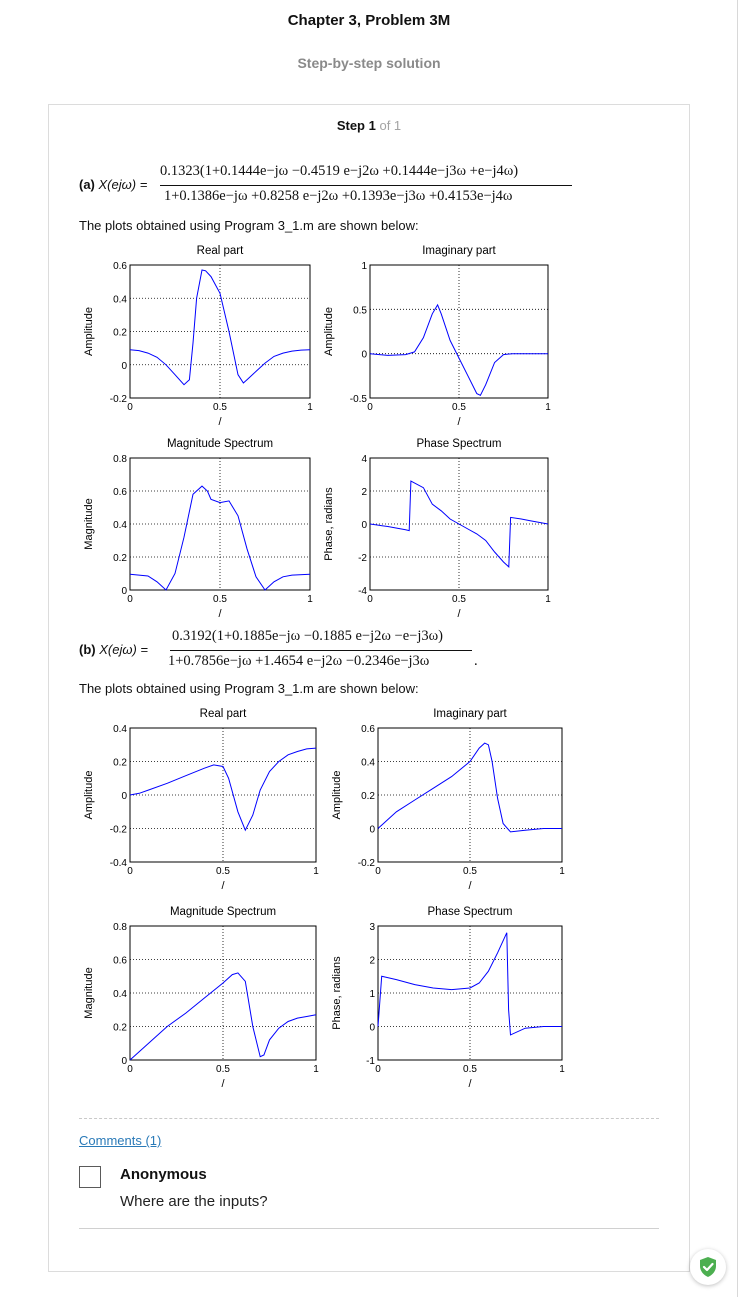 The image size is (738, 1297). What do you see at coordinates (299, 661) in the screenshot?
I see `part-b-denominator: 1+0.7856e−jω +1.4654 e−j2ω −0.2346e−j3ω` at bounding box center [299, 661].